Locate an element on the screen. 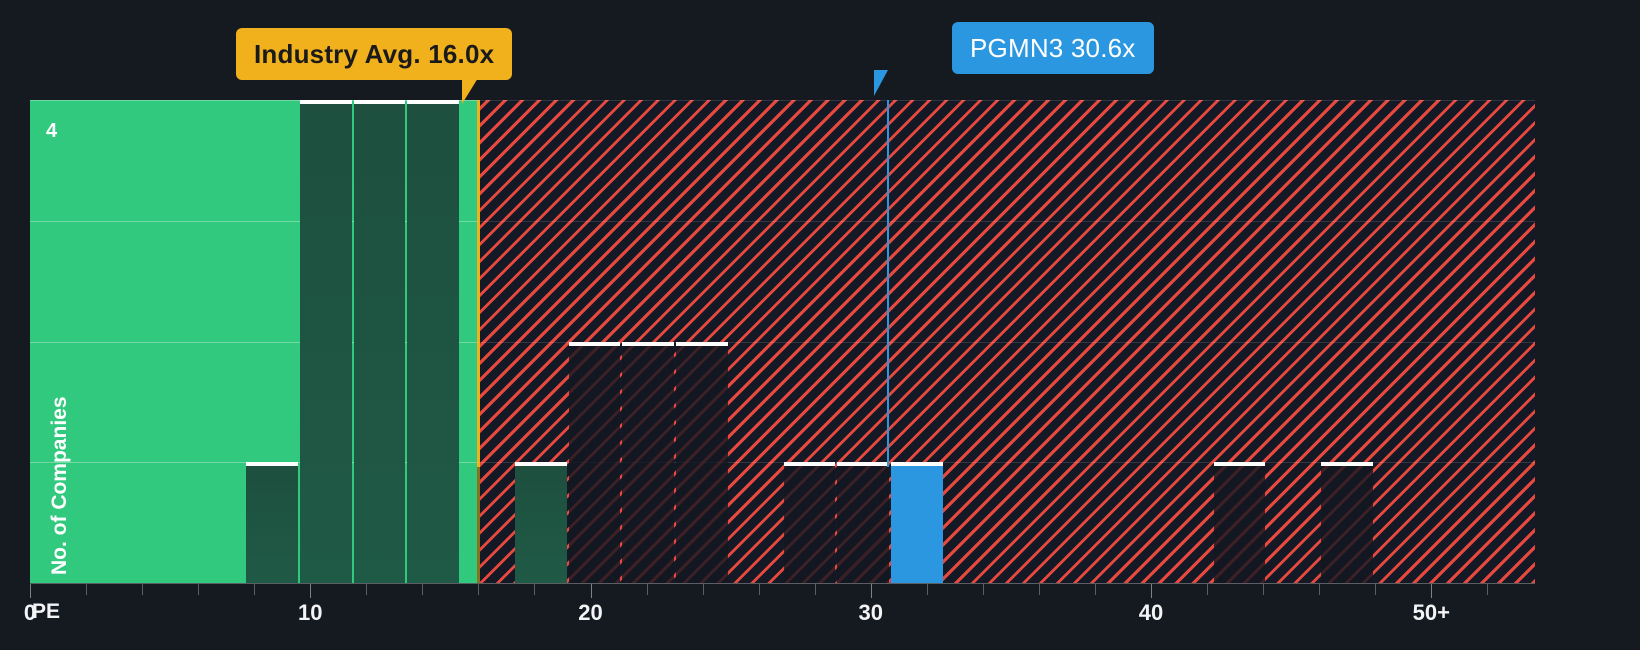 Image resolution: width=1640 pixels, height=650 pixels. x-axis-tick-label: 20 is located at coordinates (590, 612).